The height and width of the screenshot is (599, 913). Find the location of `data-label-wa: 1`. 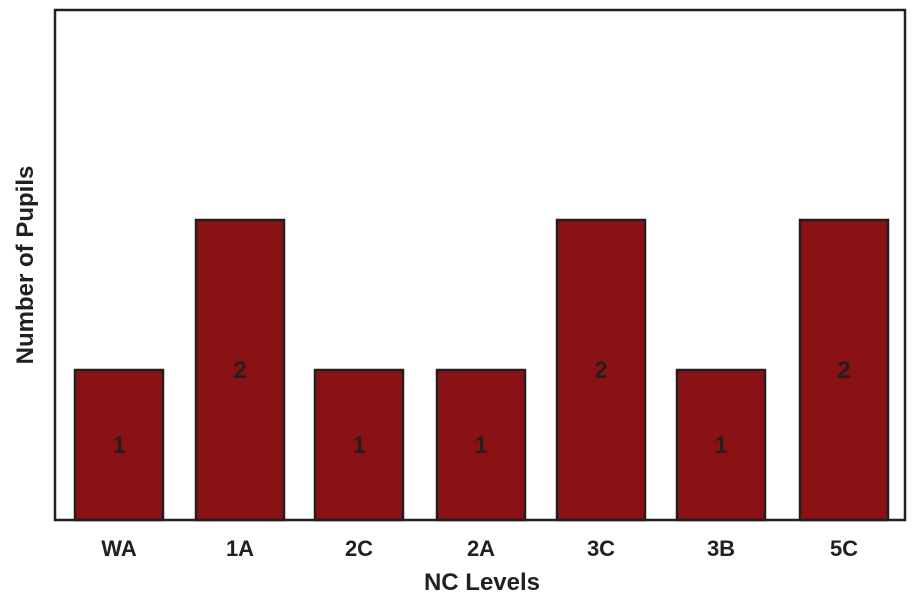

data-label-wa: 1 is located at coordinates (118, 445).